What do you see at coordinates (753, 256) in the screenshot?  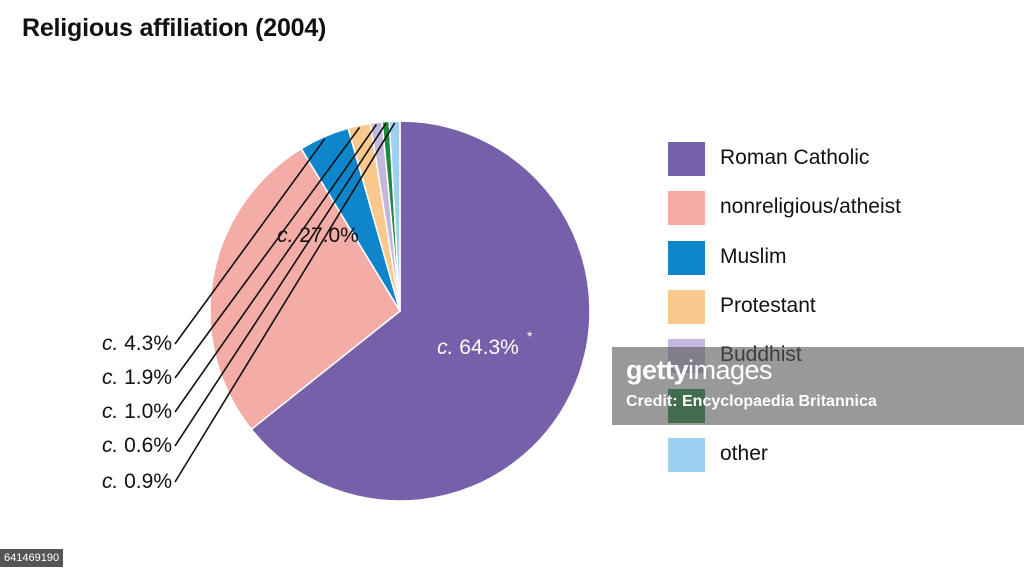 I see `legend-label: Muslim` at bounding box center [753, 256].